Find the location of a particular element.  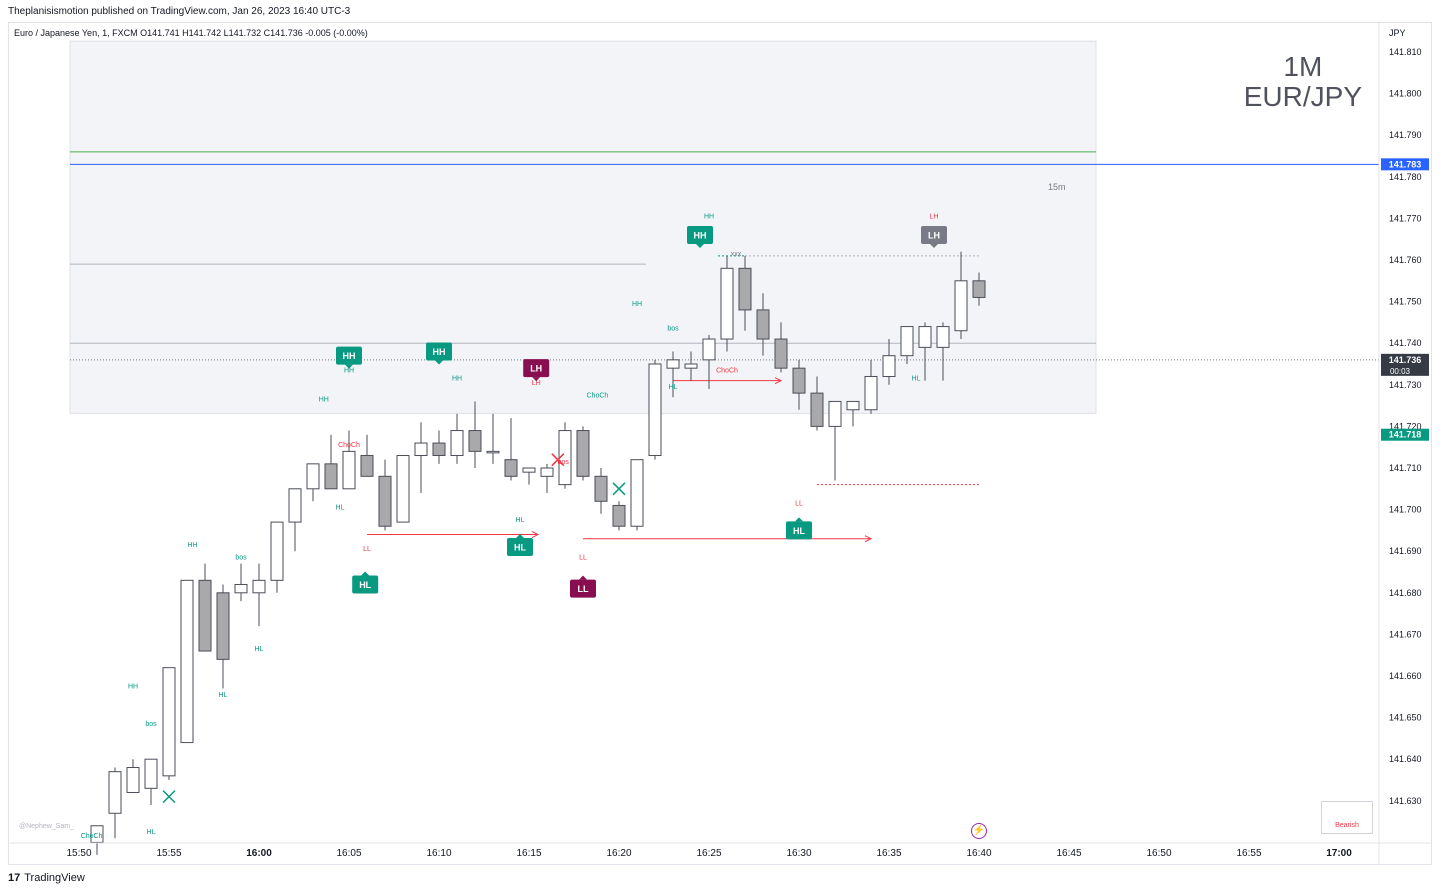

bolt-icon: ⚡ is located at coordinates (979, 831).